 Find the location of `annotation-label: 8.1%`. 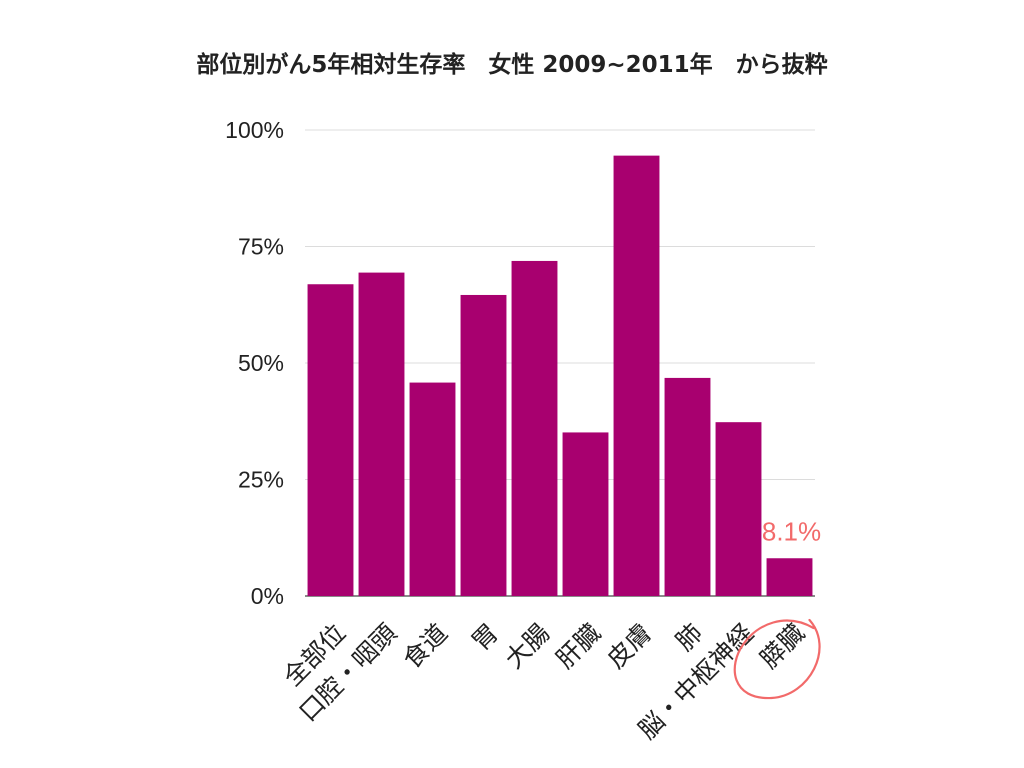

annotation-label: 8.1% is located at coordinates (791, 531).